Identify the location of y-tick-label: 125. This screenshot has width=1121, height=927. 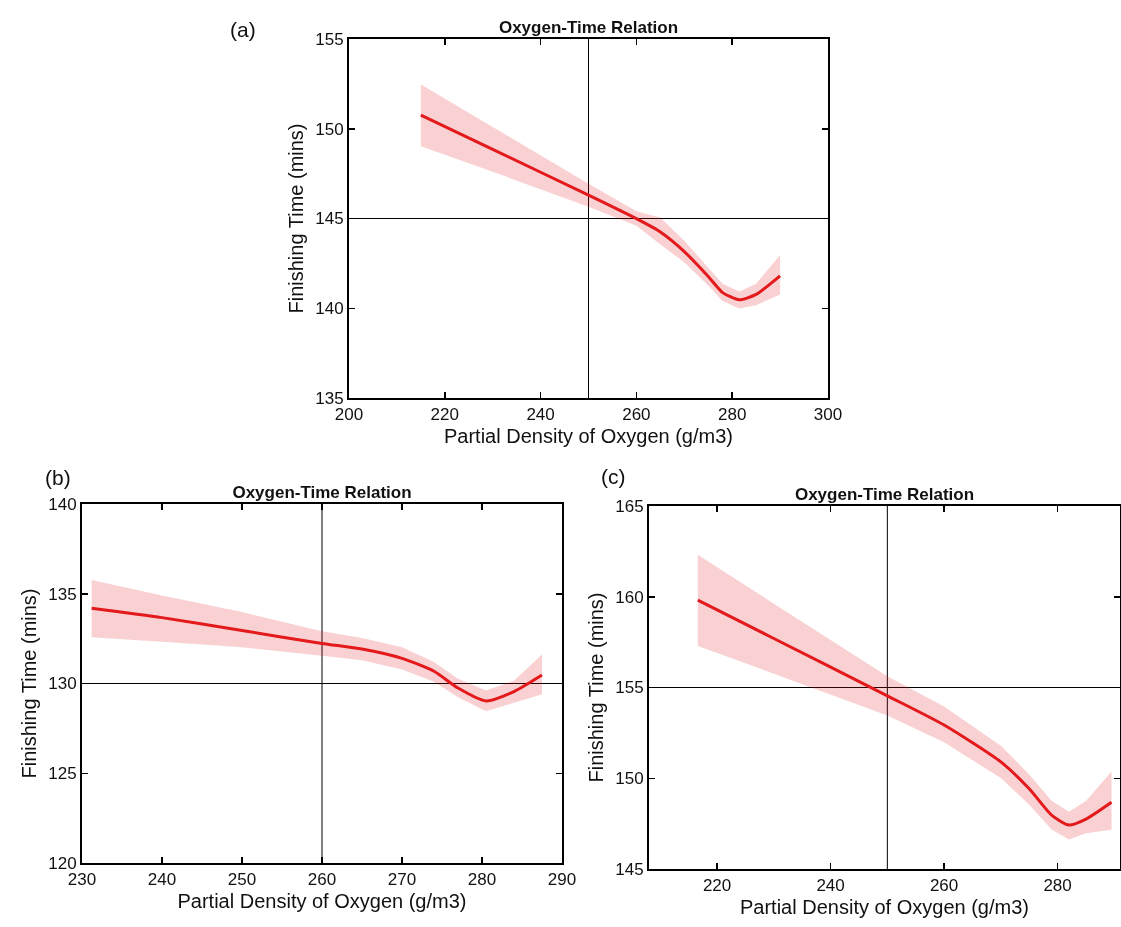
(62, 774).